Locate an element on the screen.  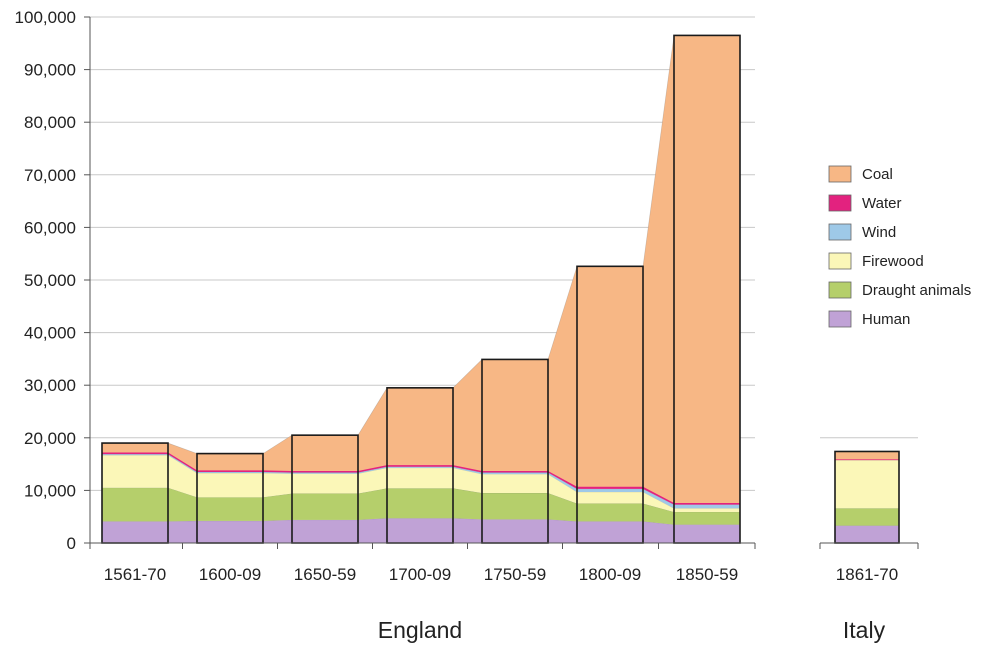
legend-label-water: Water is located at coordinates (881, 203).